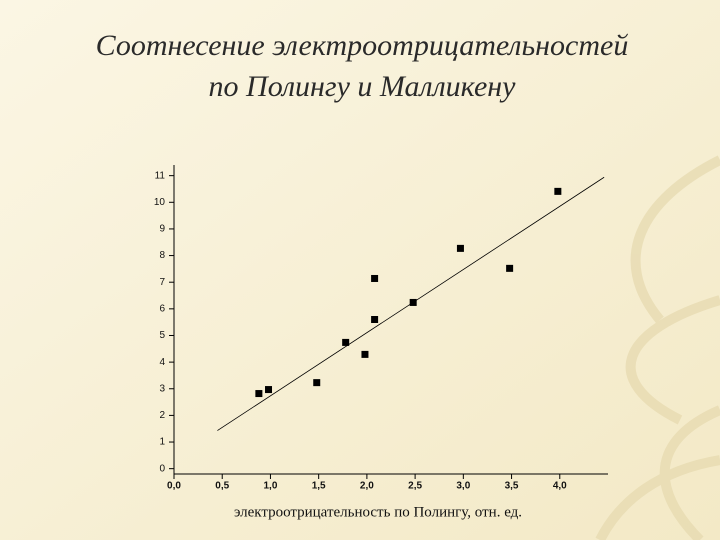  Describe the element at coordinates (319, 486) in the screenshot. I see `x-tick-label: 1,5` at that location.